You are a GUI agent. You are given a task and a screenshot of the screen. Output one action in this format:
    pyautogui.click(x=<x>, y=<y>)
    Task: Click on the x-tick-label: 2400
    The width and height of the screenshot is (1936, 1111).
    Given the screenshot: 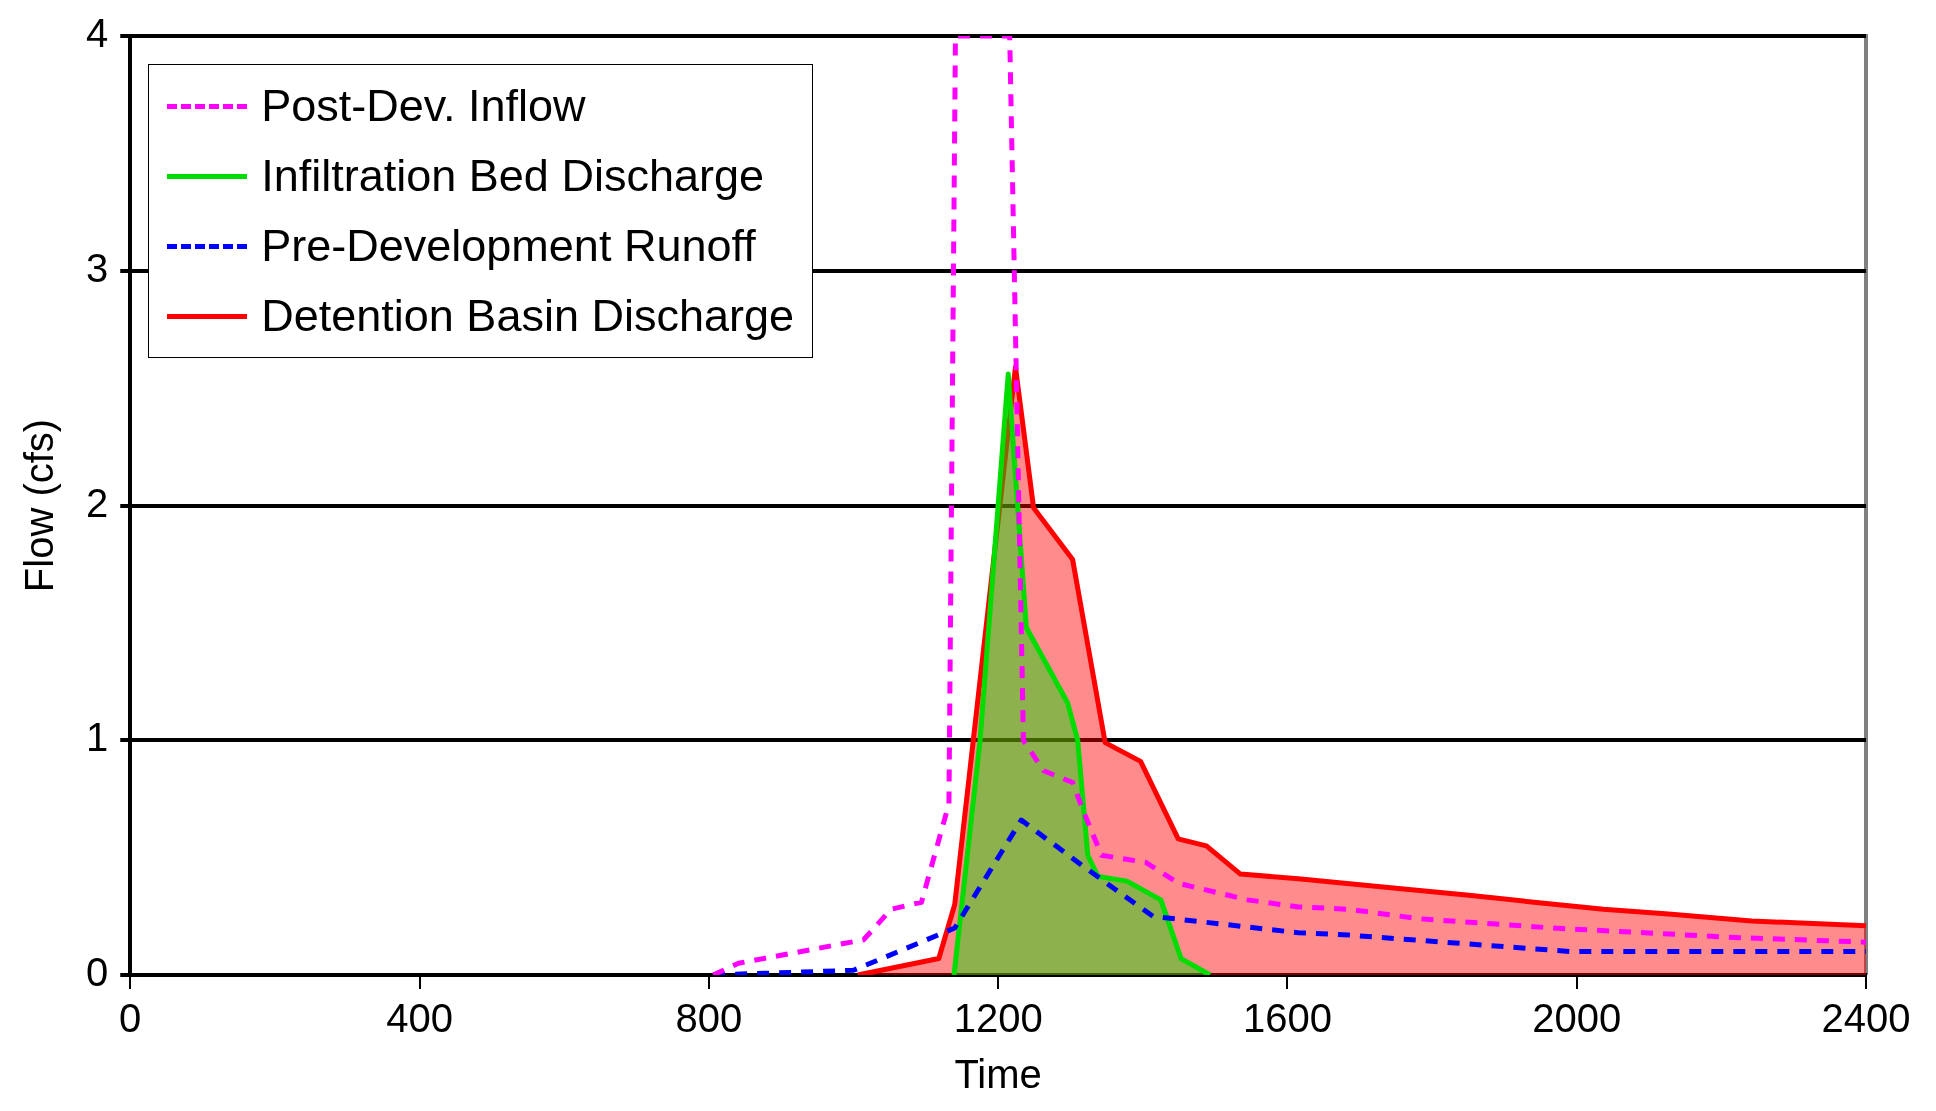 What is the action you would take?
    pyautogui.click(x=1866, y=1018)
    